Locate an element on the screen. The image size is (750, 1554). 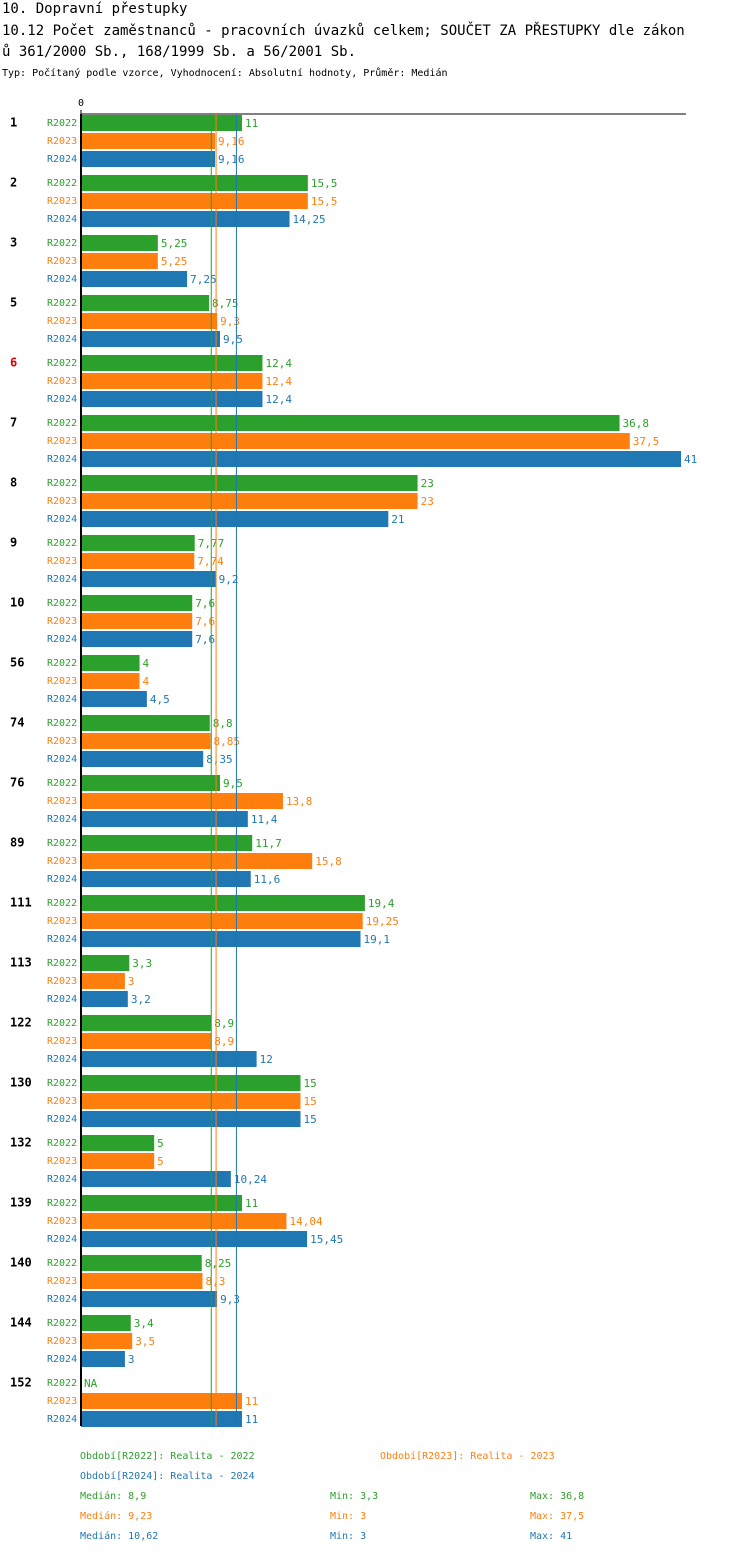
value-label: 15 is located at coordinates (310, 1083).